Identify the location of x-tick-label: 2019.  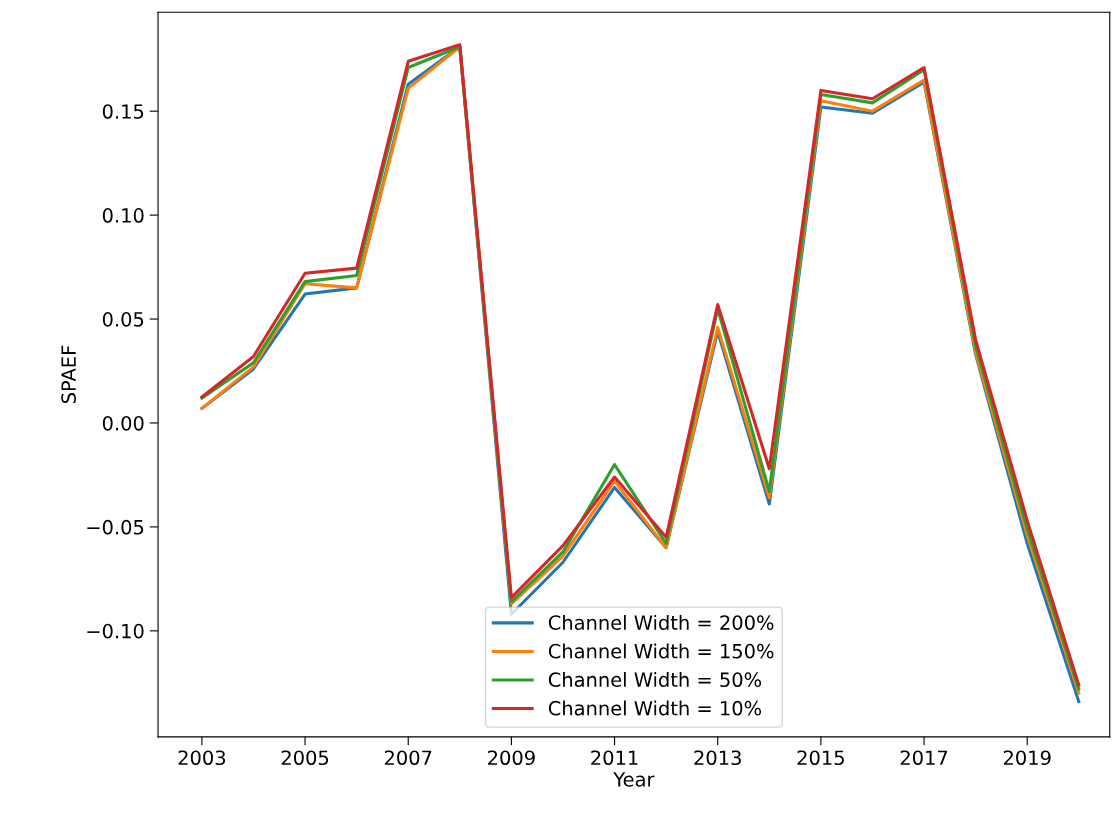
(1027, 758).